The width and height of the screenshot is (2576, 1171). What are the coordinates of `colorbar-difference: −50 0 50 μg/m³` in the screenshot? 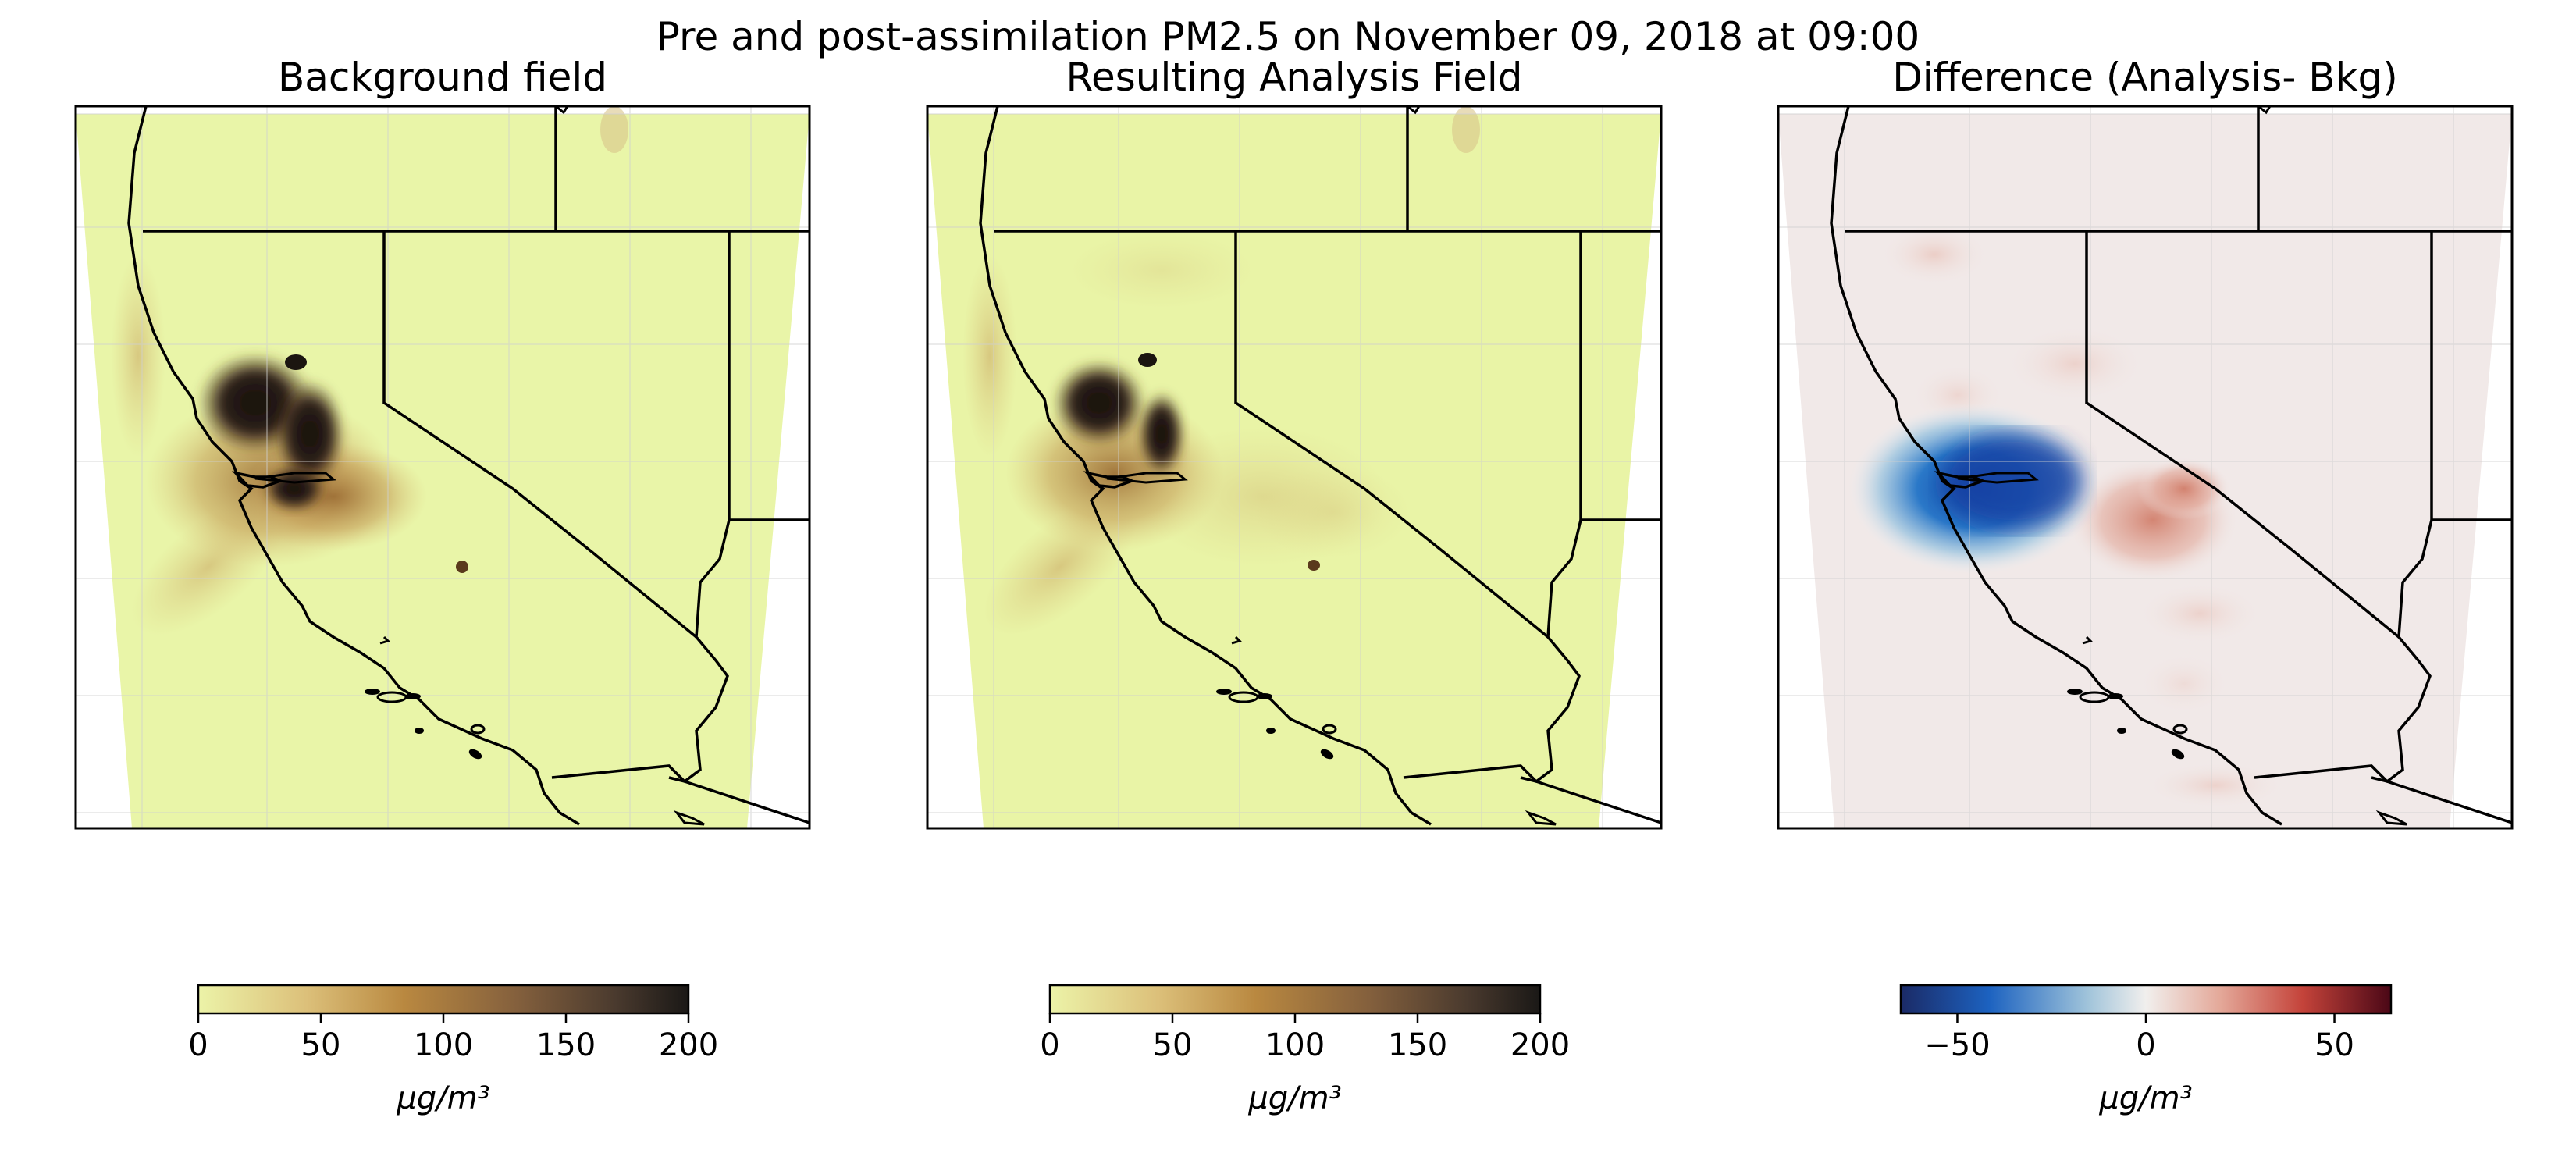 It's located at (2146, 1050).